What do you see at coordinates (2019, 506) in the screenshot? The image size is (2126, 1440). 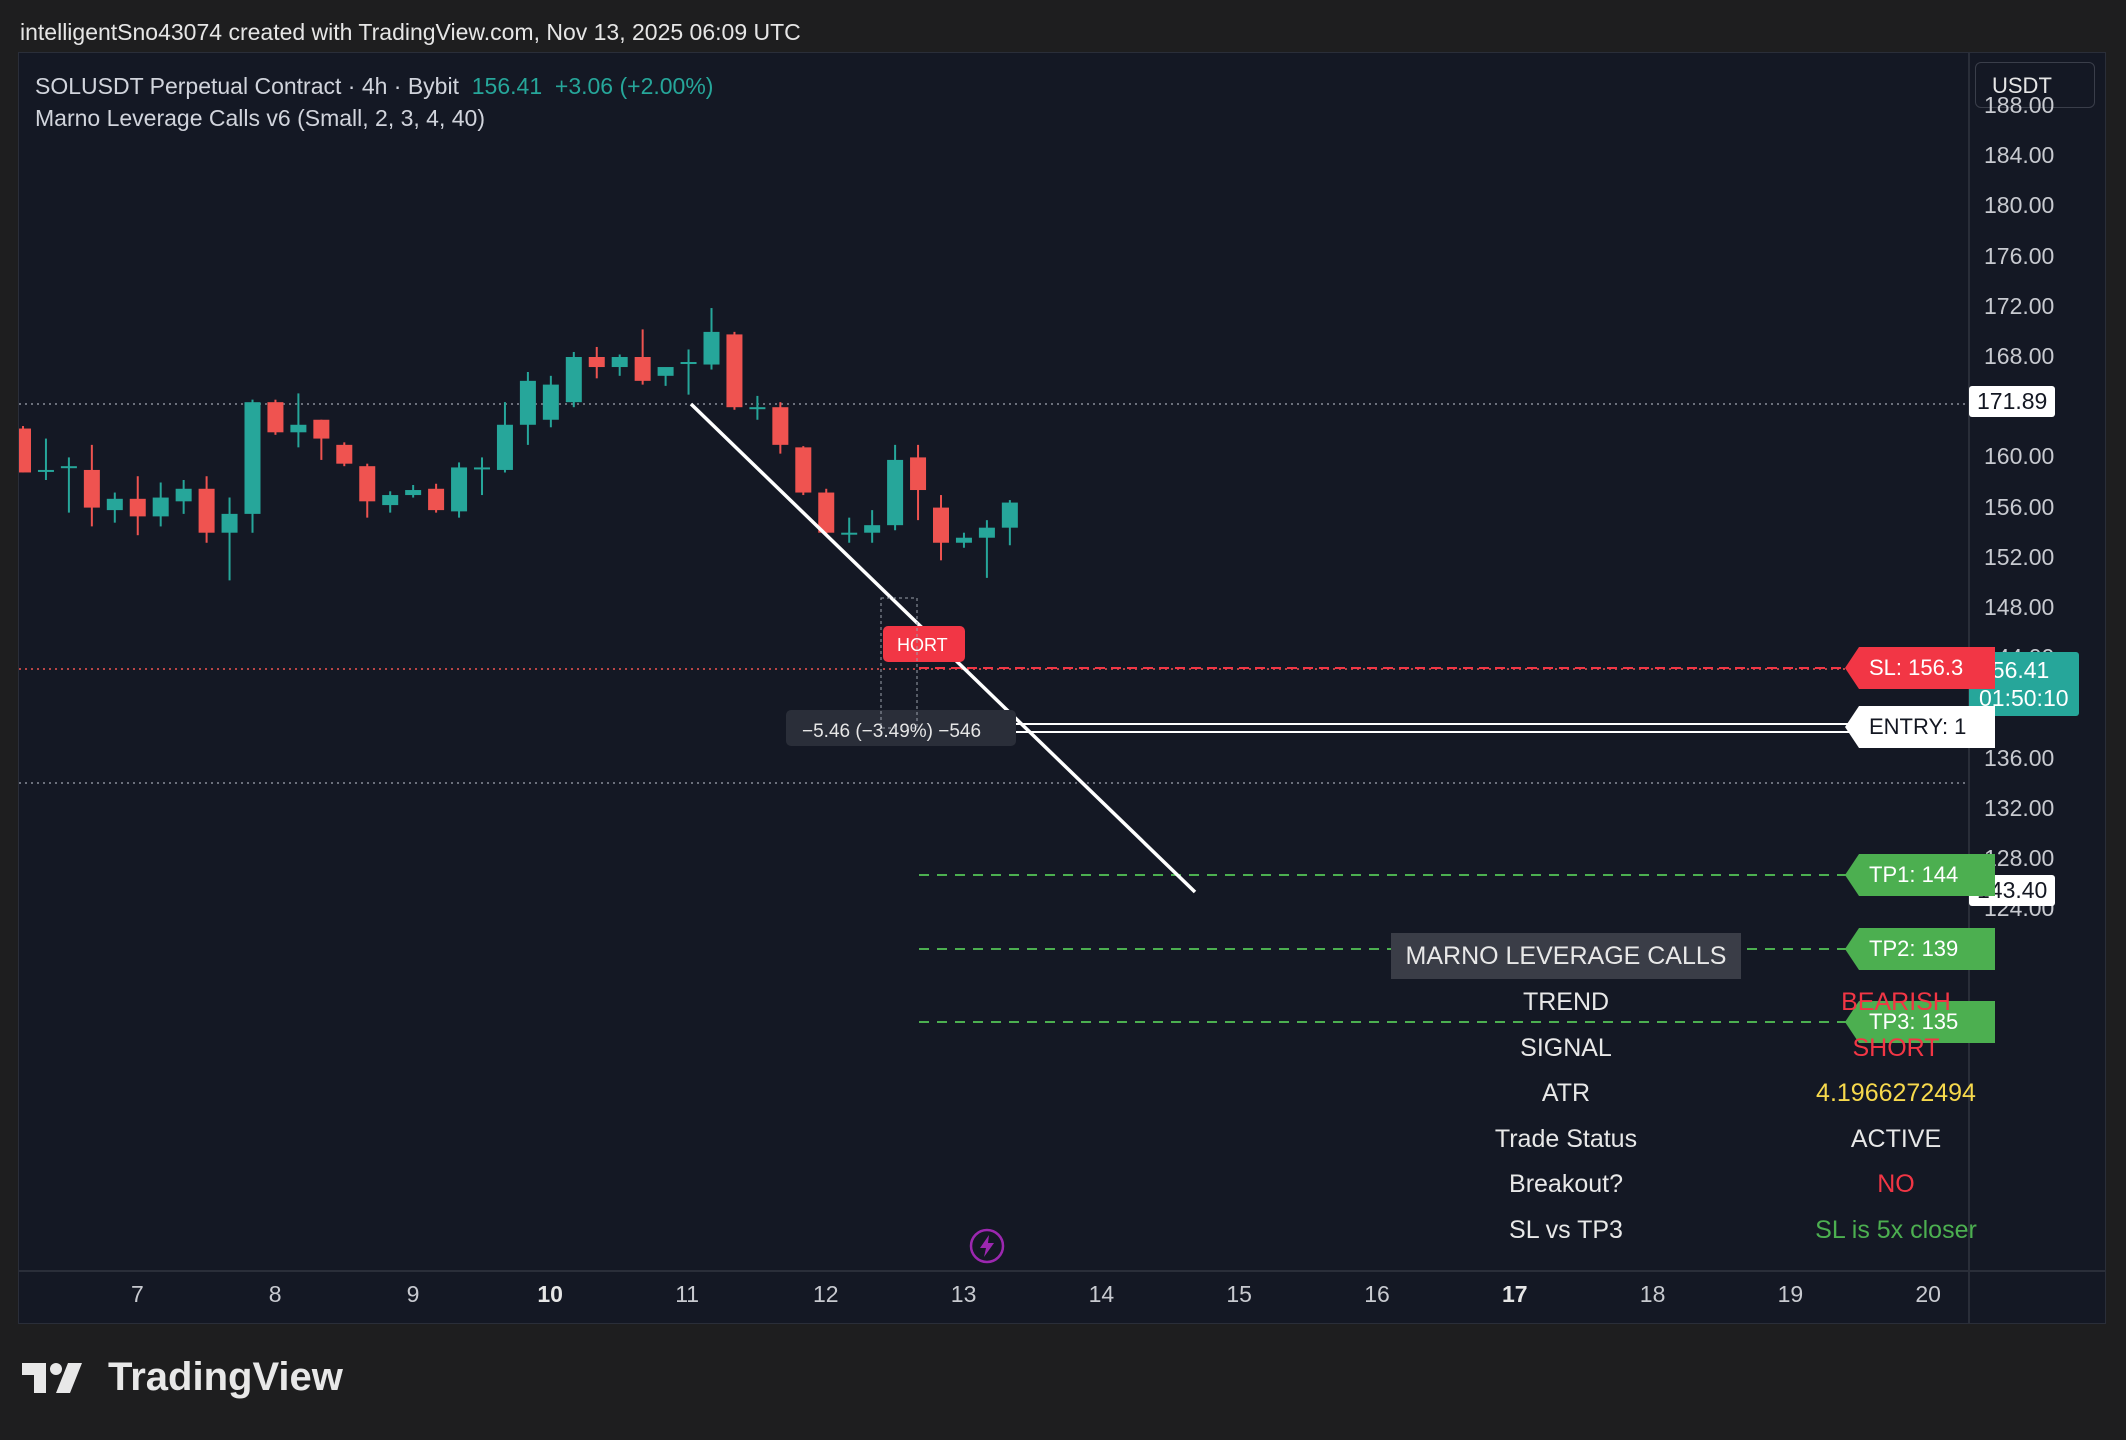 I see `price-axis-label: 156.00` at bounding box center [2019, 506].